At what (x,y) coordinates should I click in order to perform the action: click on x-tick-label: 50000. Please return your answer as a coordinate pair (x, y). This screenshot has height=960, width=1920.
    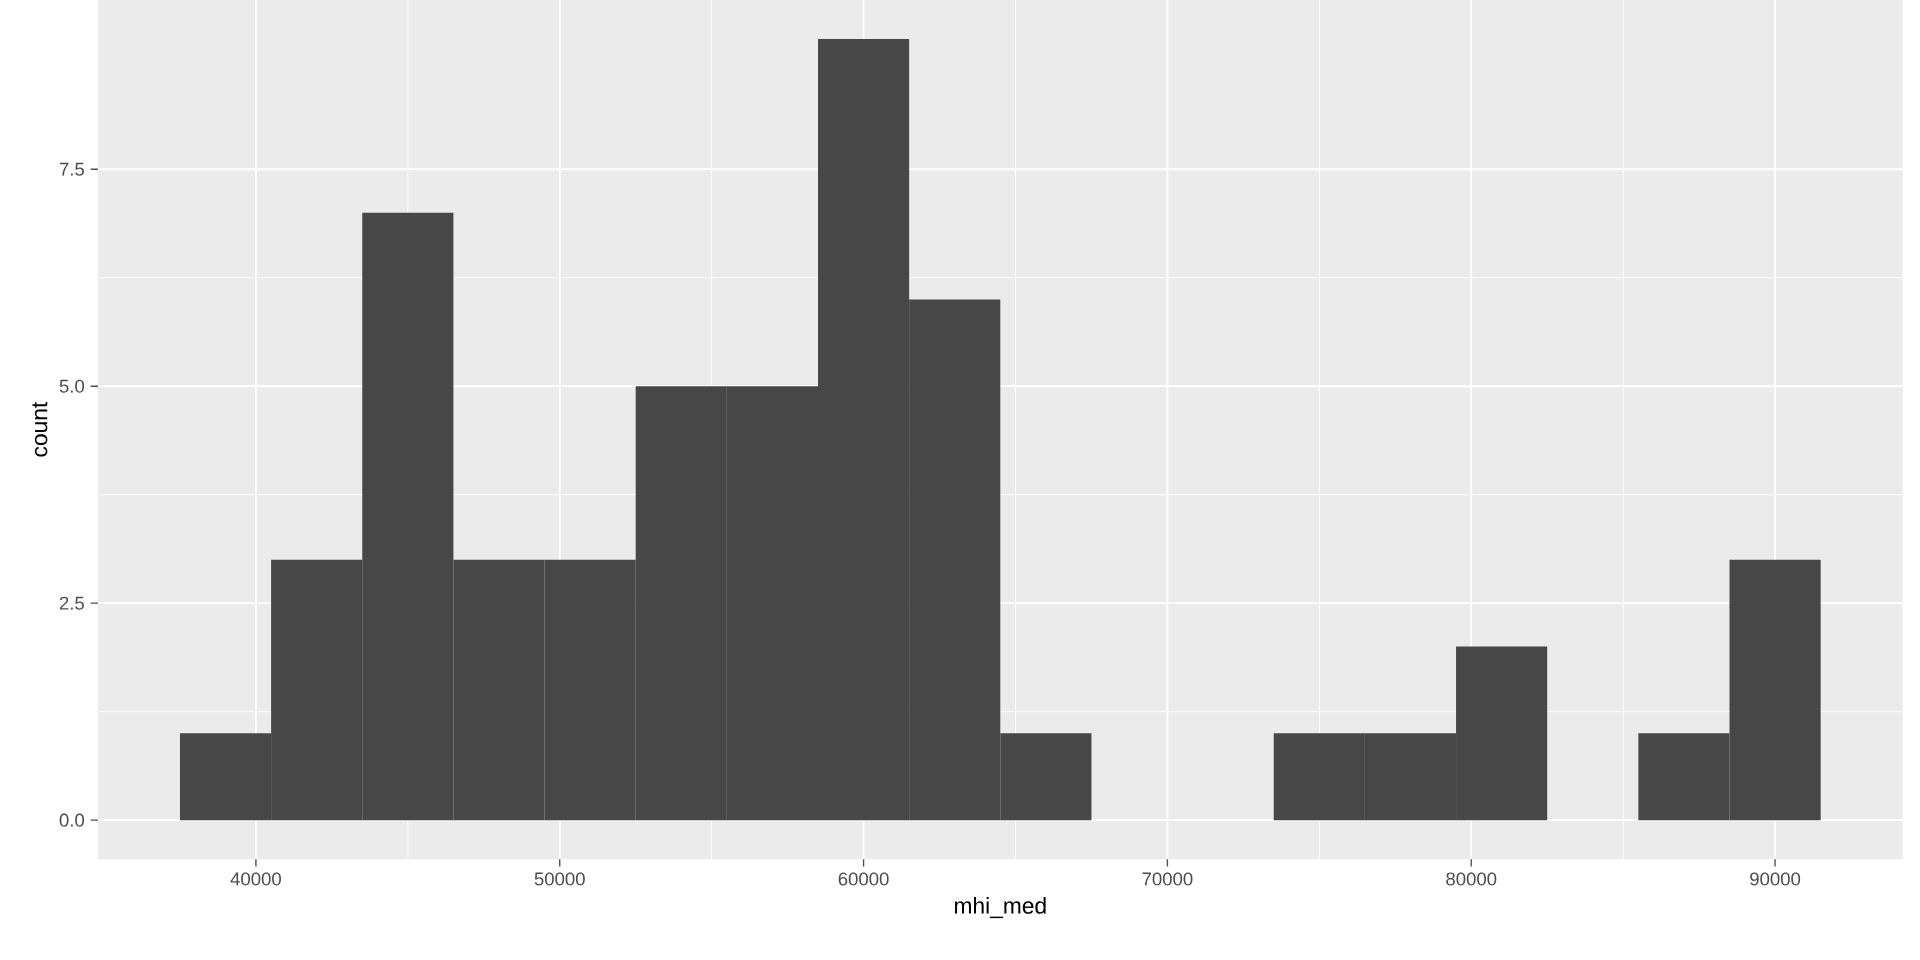
    Looking at the image, I should click on (559, 879).